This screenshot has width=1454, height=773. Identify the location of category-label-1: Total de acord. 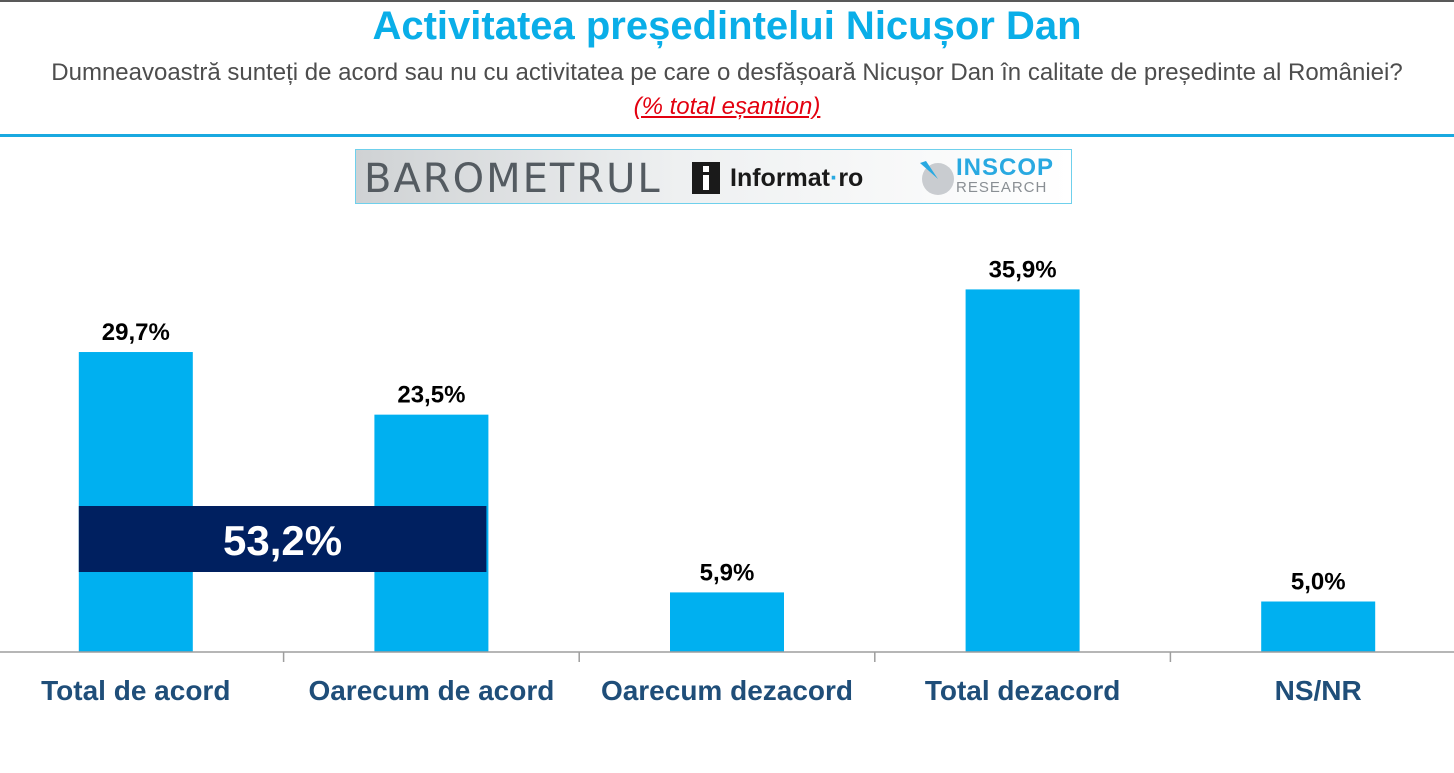
(135, 690).